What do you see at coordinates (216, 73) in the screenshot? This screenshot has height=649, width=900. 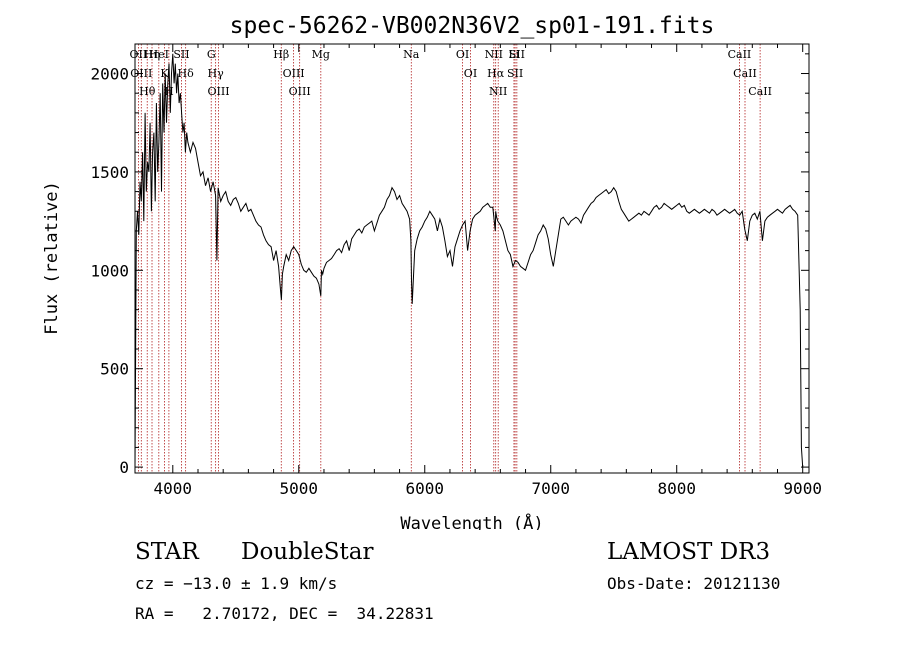 I see `line-label-10: Hγ` at bounding box center [216, 73].